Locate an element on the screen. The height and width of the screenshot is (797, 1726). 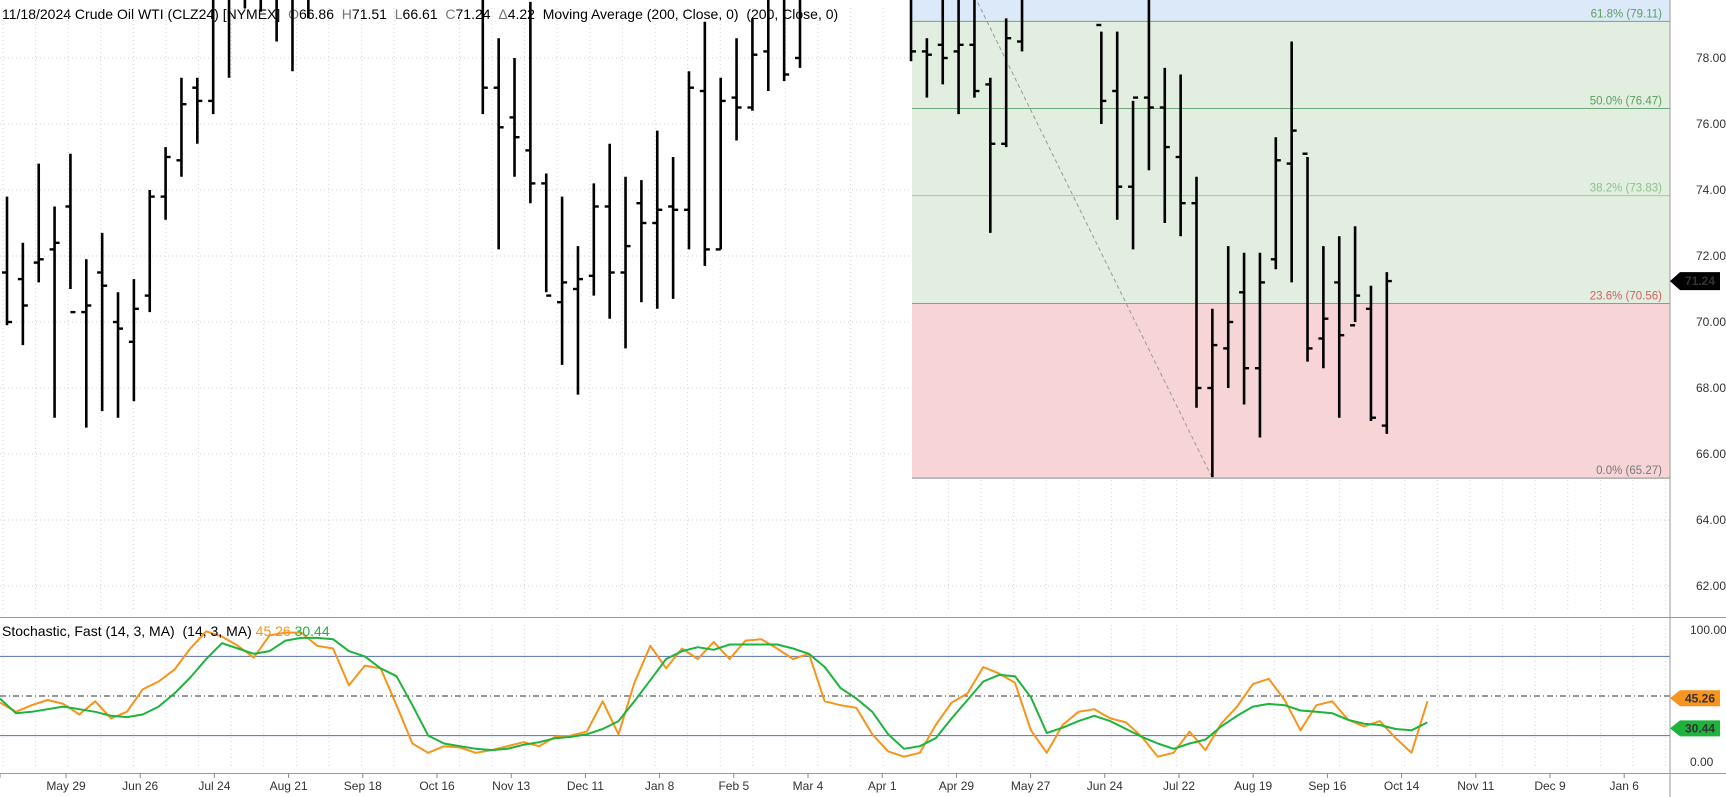
study-label: Moving Average (200, Close, 0) is located at coordinates (640, 14).